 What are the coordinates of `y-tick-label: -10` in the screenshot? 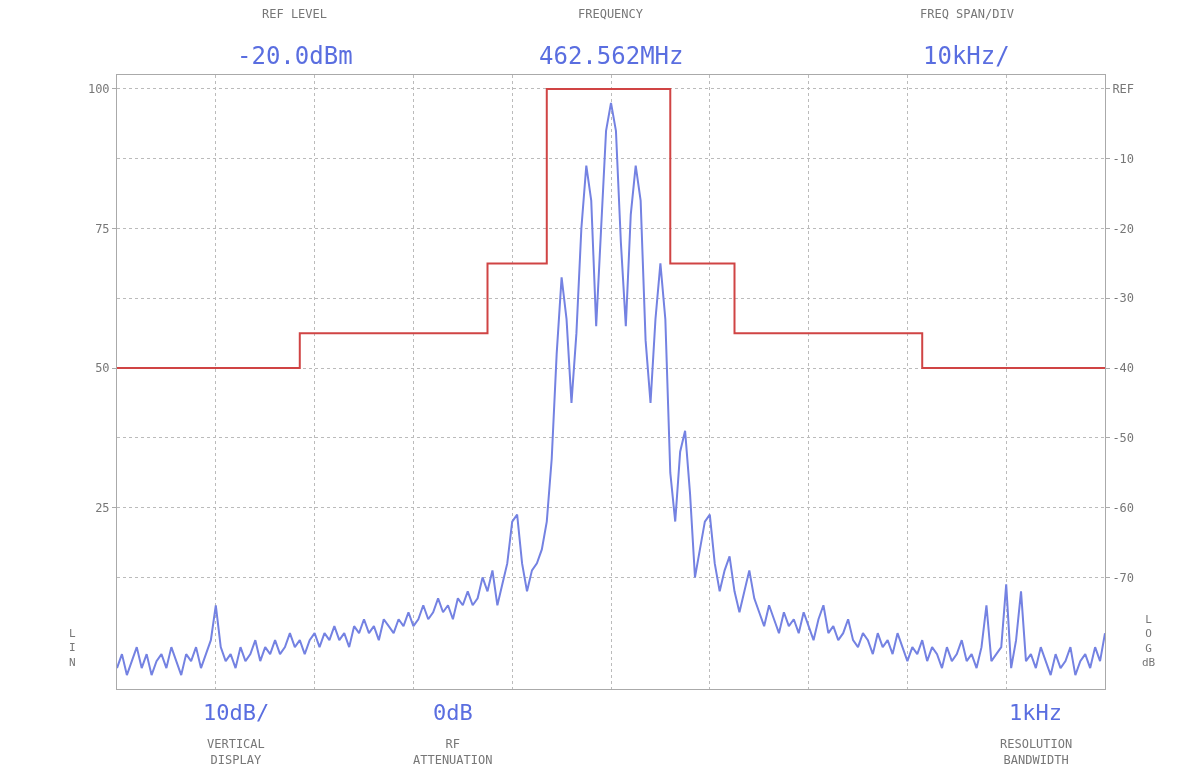 It's located at (1123, 158).